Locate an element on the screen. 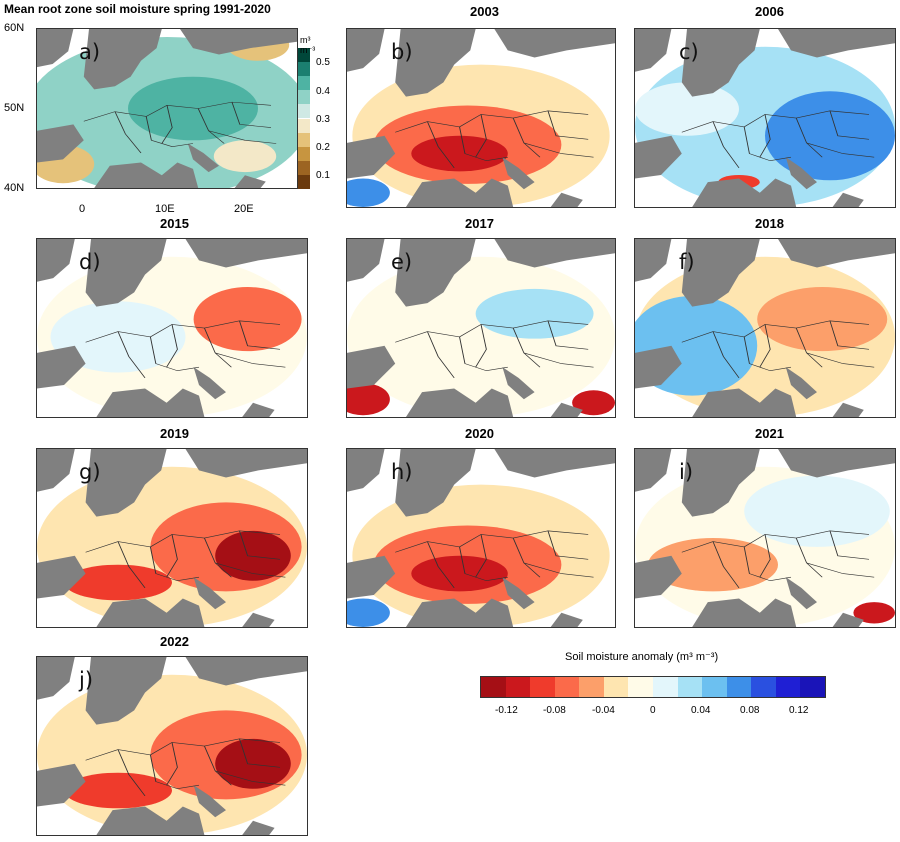  anomaly-colorbar-title: Soil moisture anomaly (m³ m⁻³) is located at coordinates (642, 657).